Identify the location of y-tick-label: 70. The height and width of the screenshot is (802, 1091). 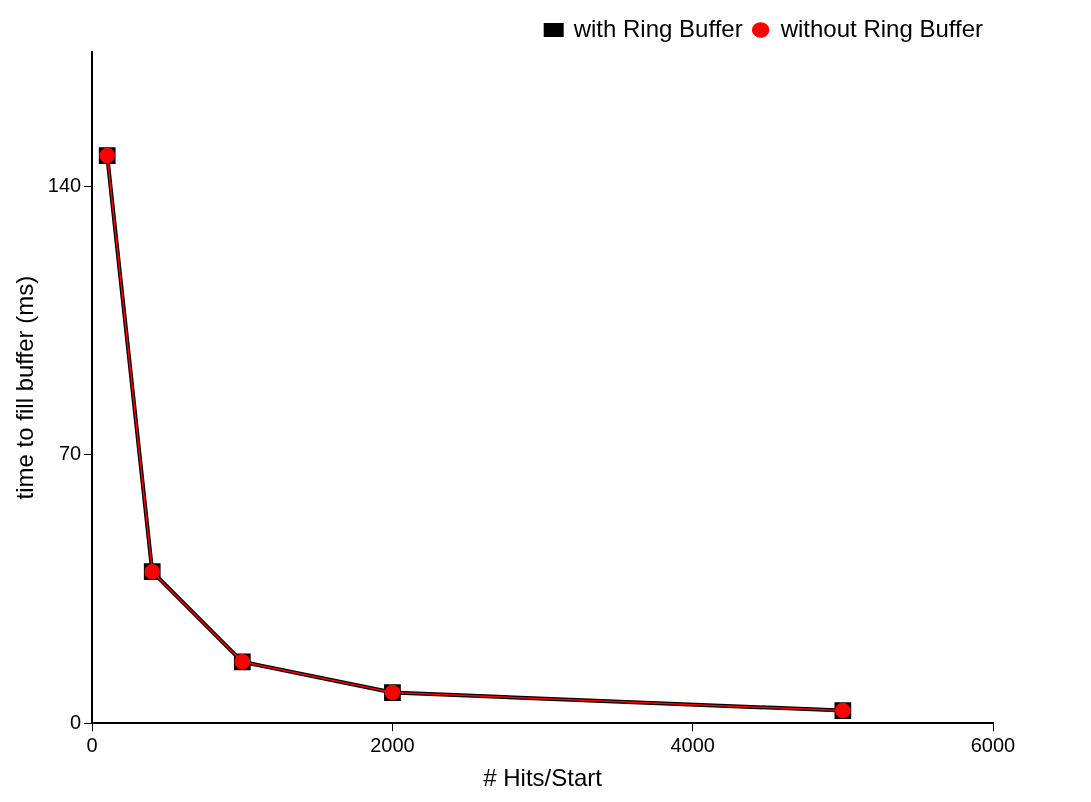
(70, 453).